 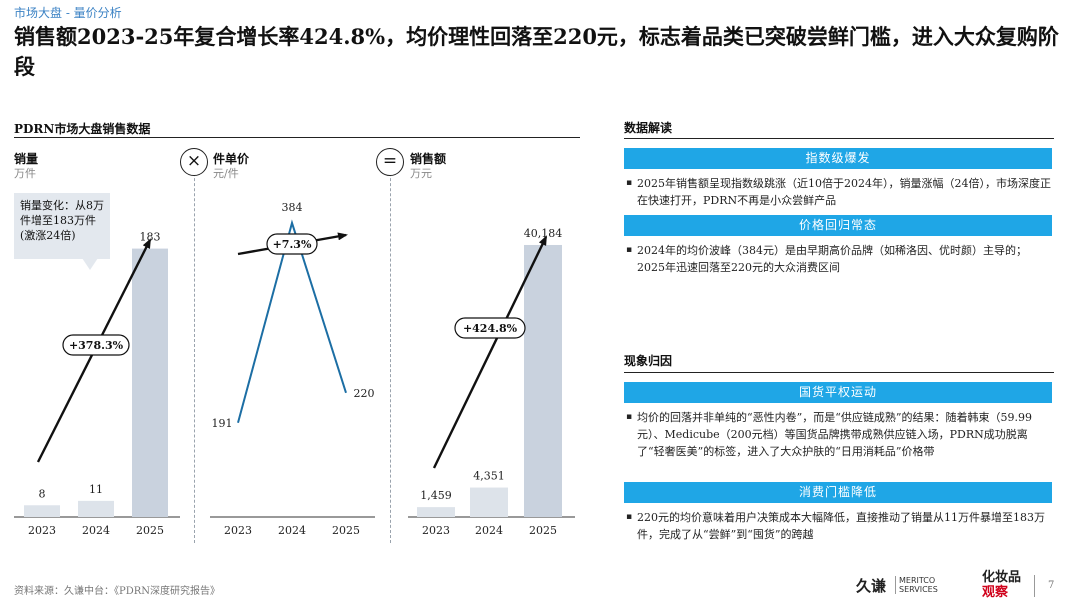 I want to click on logo-line-1: 化妆品, so click(x=1002, y=577).